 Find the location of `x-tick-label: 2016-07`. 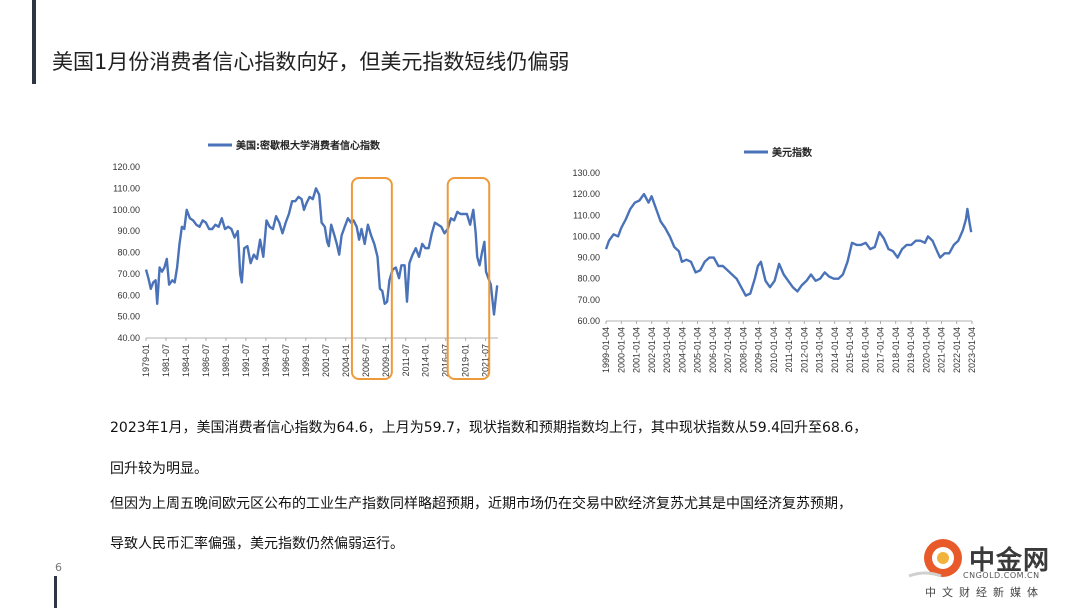

x-tick-label: 2016-07 is located at coordinates (446, 360).